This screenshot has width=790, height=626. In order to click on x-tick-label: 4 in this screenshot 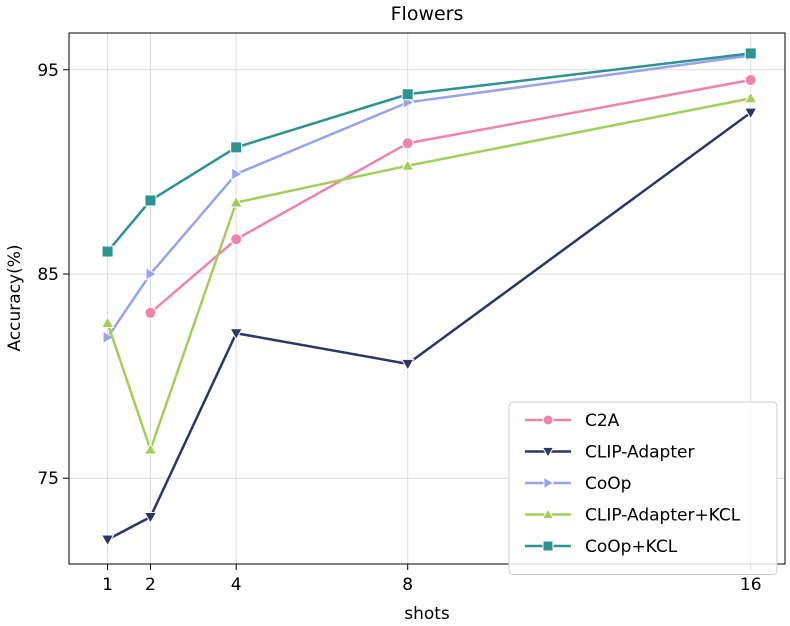, I will do `click(236, 585)`.